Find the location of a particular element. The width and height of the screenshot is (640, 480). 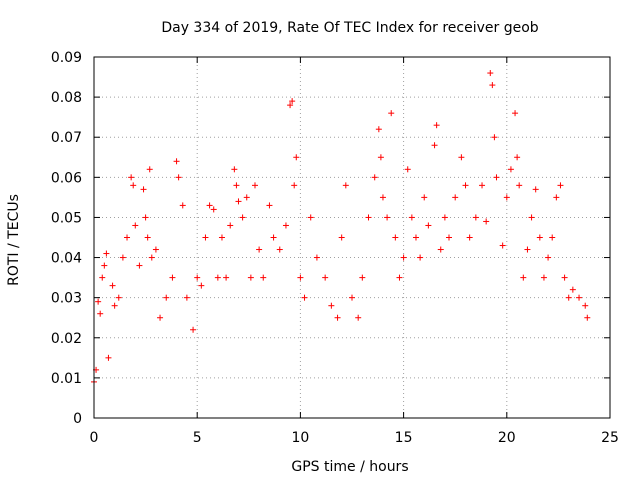

x-tick-label: 10 is located at coordinates (300, 438).